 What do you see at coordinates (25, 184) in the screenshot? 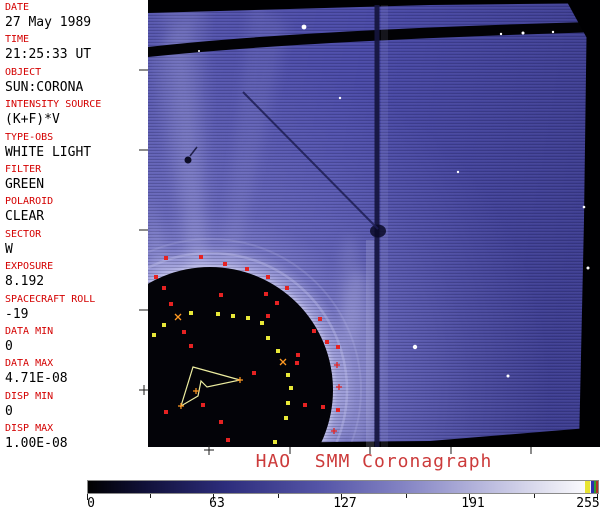
I see `field-value: GREEN` at bounding box center [25, 184].